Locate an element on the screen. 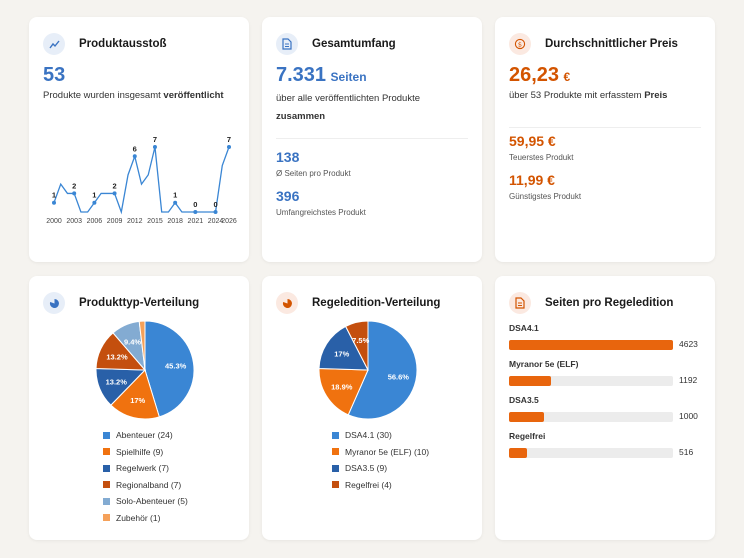 The width and height of the screenshot is (744, 558). card-header: Regeledition-Verteilung is located at coordinates (358, 303).